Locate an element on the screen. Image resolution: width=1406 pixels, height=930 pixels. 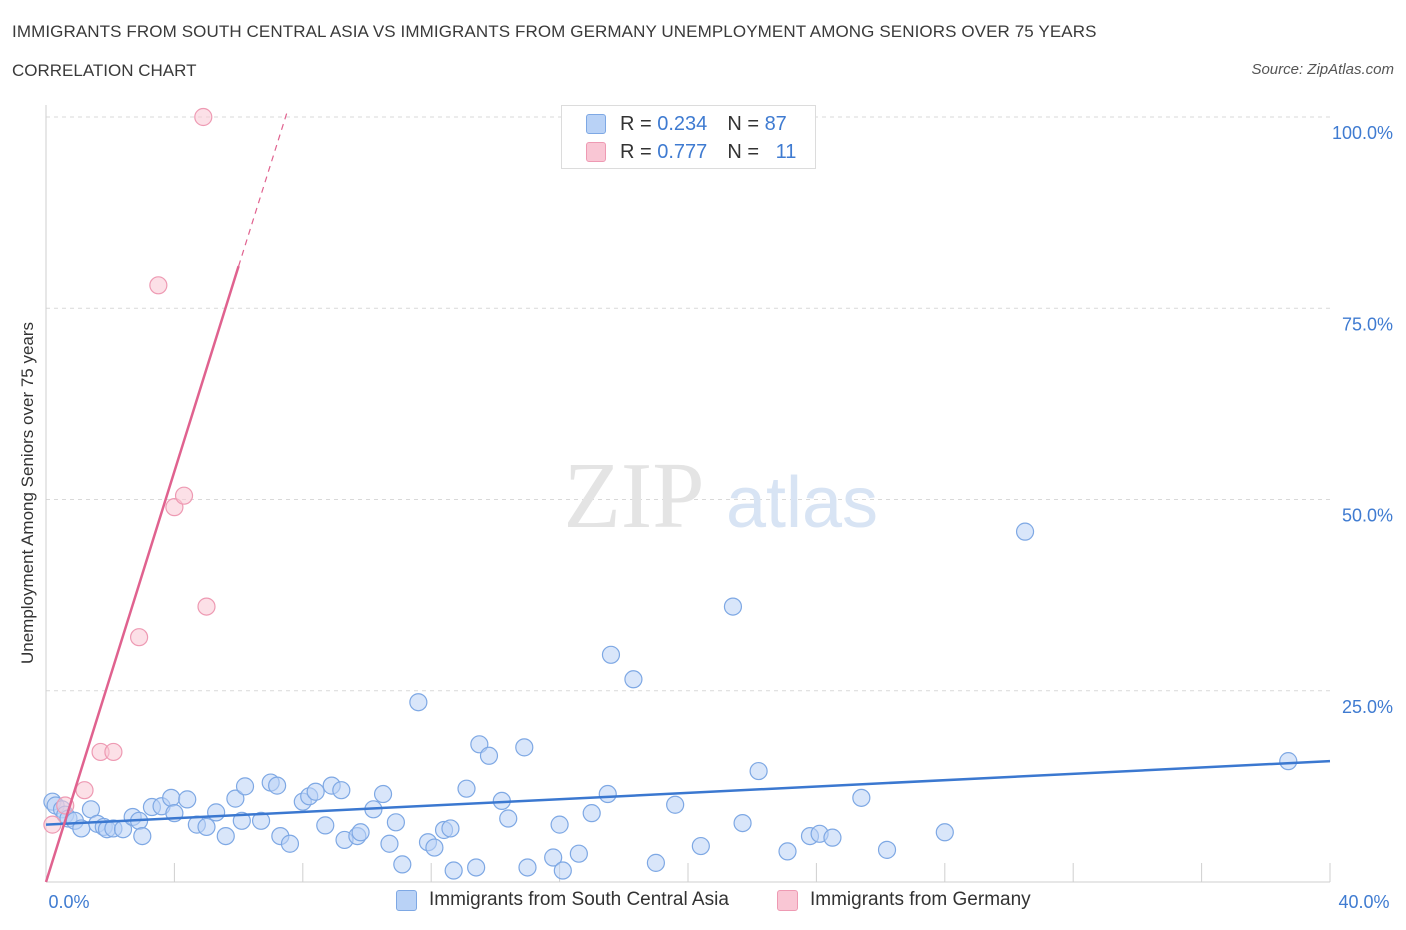
source-note: Source: ZipAtlas.com is located at coordinates (1322, 69).